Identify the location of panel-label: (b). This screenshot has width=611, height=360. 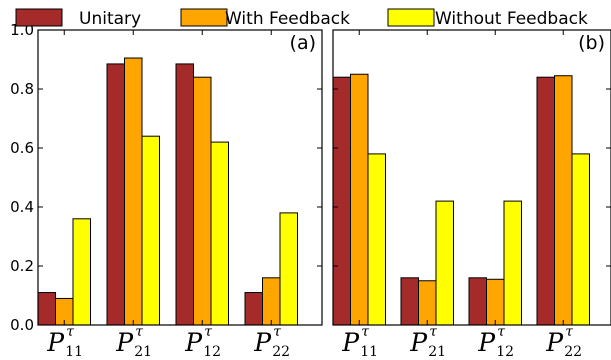
(591, 43).